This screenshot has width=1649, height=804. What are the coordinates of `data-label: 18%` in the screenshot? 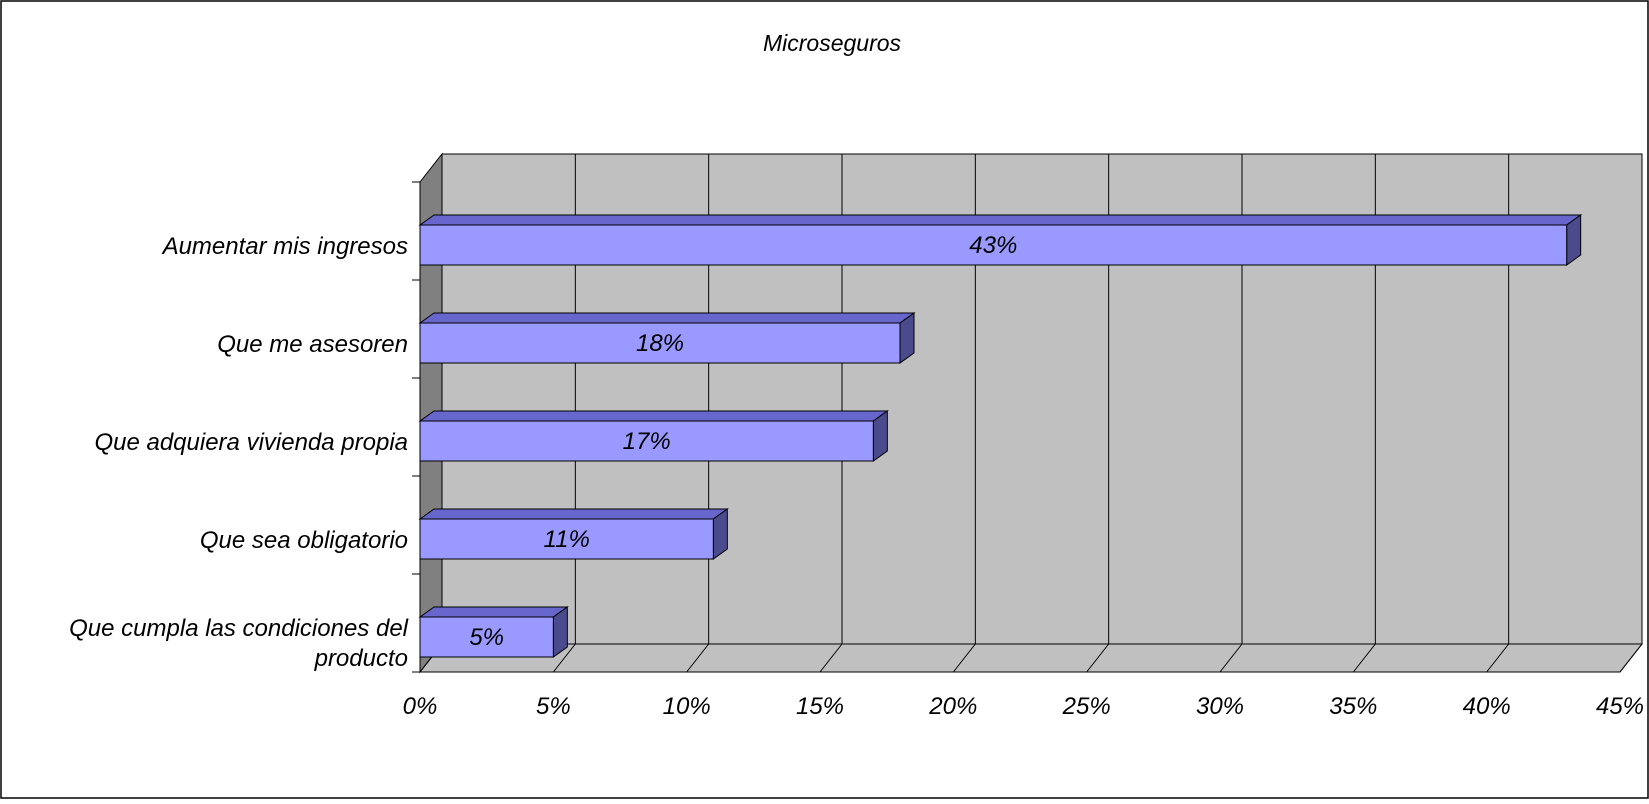 It's located at (660, 343).